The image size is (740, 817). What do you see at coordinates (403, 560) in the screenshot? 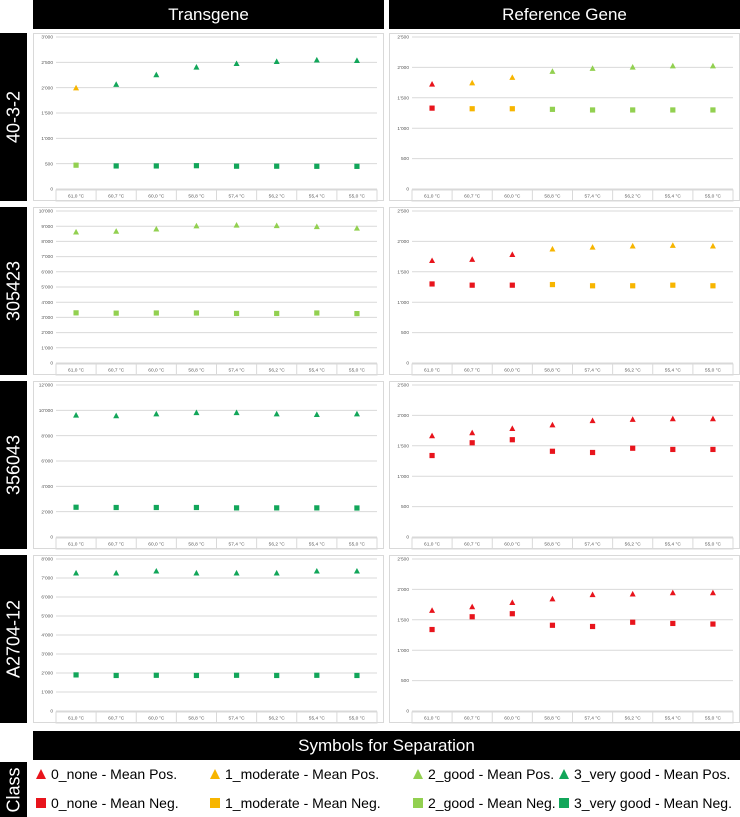
I see `y-tick-label: 2'500` at bounding box center [403, 560].